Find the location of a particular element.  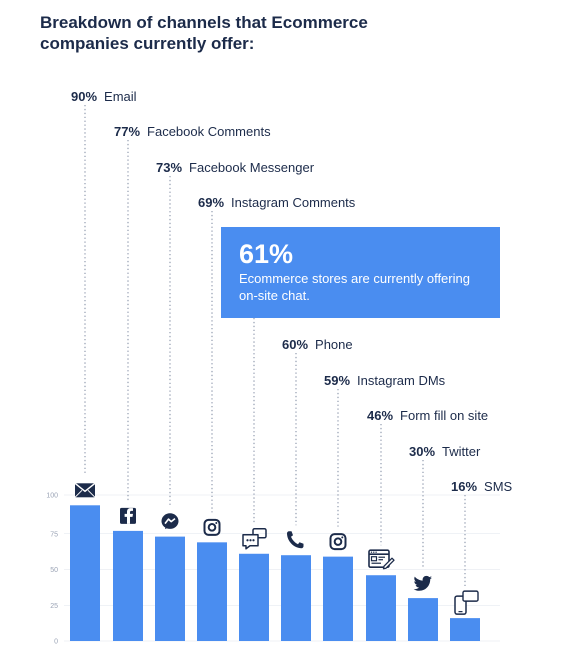

data-label-value: 69% is located at coordinates (211, 202).